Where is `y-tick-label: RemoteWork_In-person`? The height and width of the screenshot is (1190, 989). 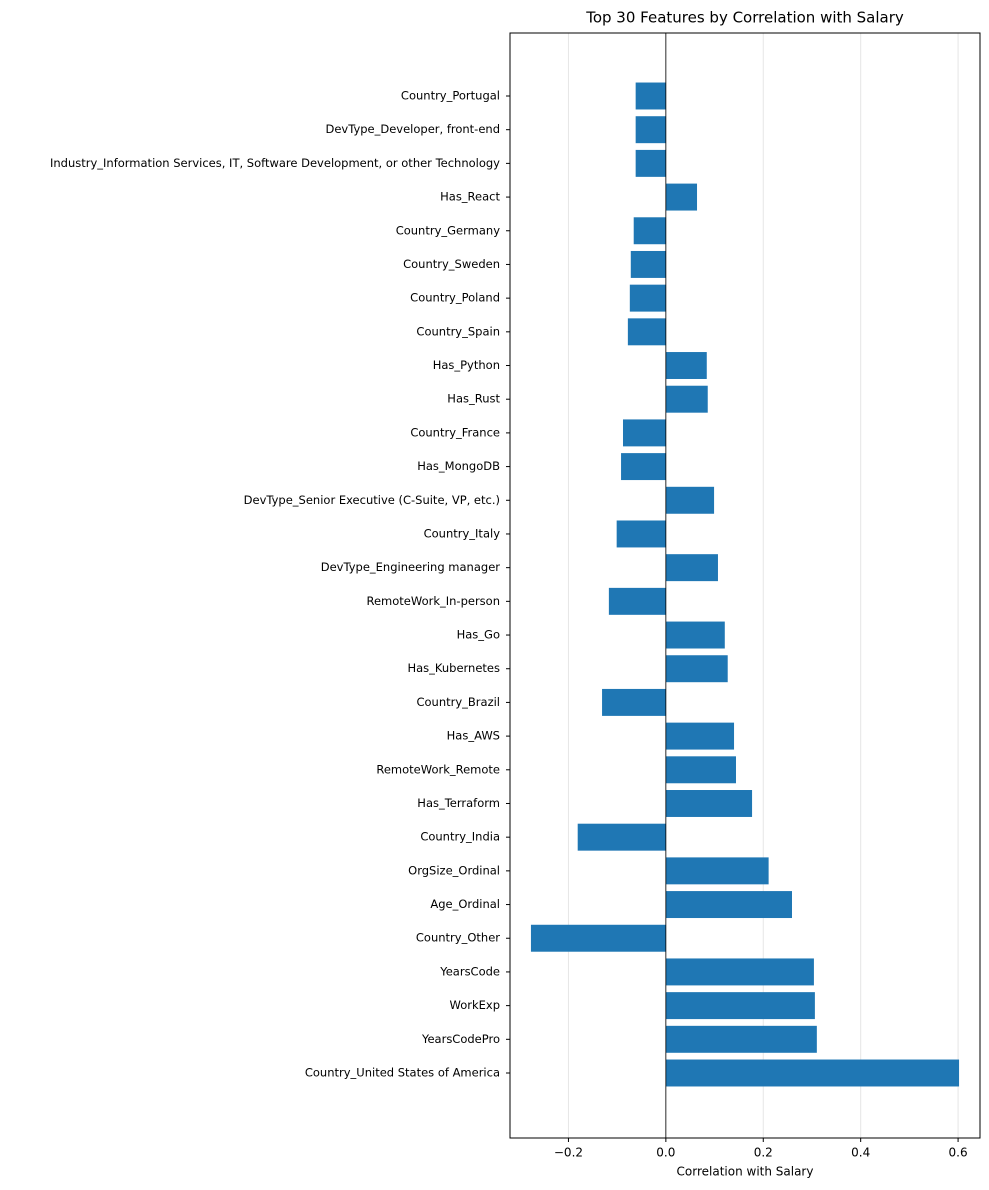
y-tick-label: RemoteWork_In-person is located at coordinates (434, 601).